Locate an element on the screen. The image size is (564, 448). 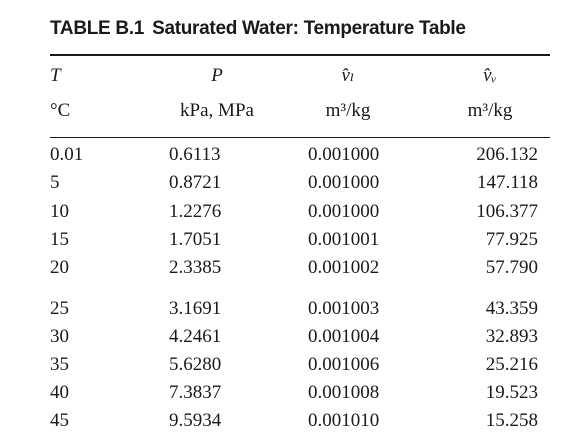
table-caption: Saturated Water: Temperature Table is located at coordinates (309, 28).